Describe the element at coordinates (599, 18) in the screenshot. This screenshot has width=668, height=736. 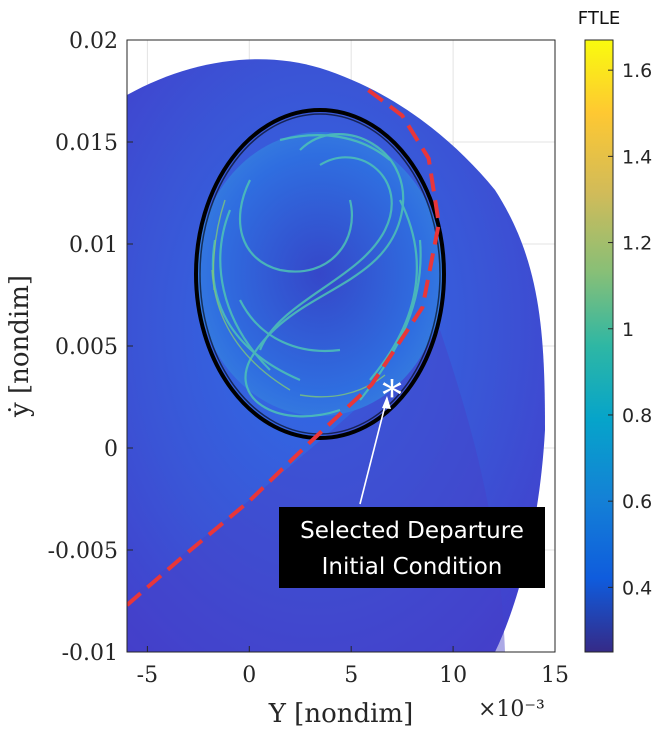
I see `colorbar-title: FTLE` at that location.